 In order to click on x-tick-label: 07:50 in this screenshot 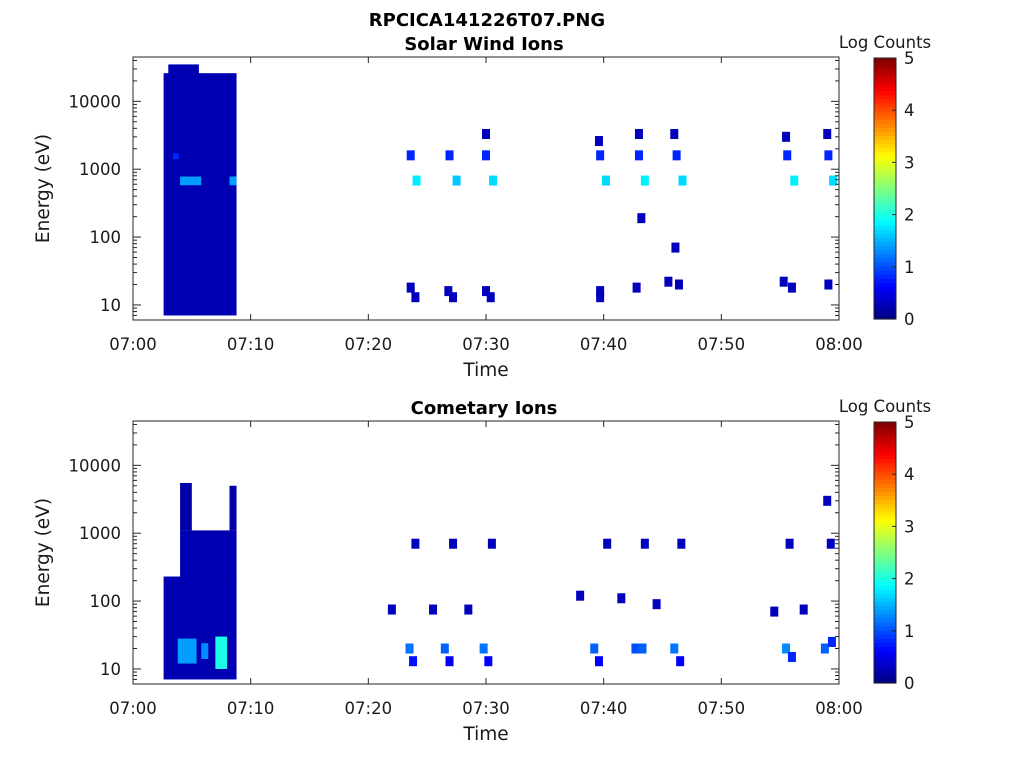, I will do `click(722, 344)`.